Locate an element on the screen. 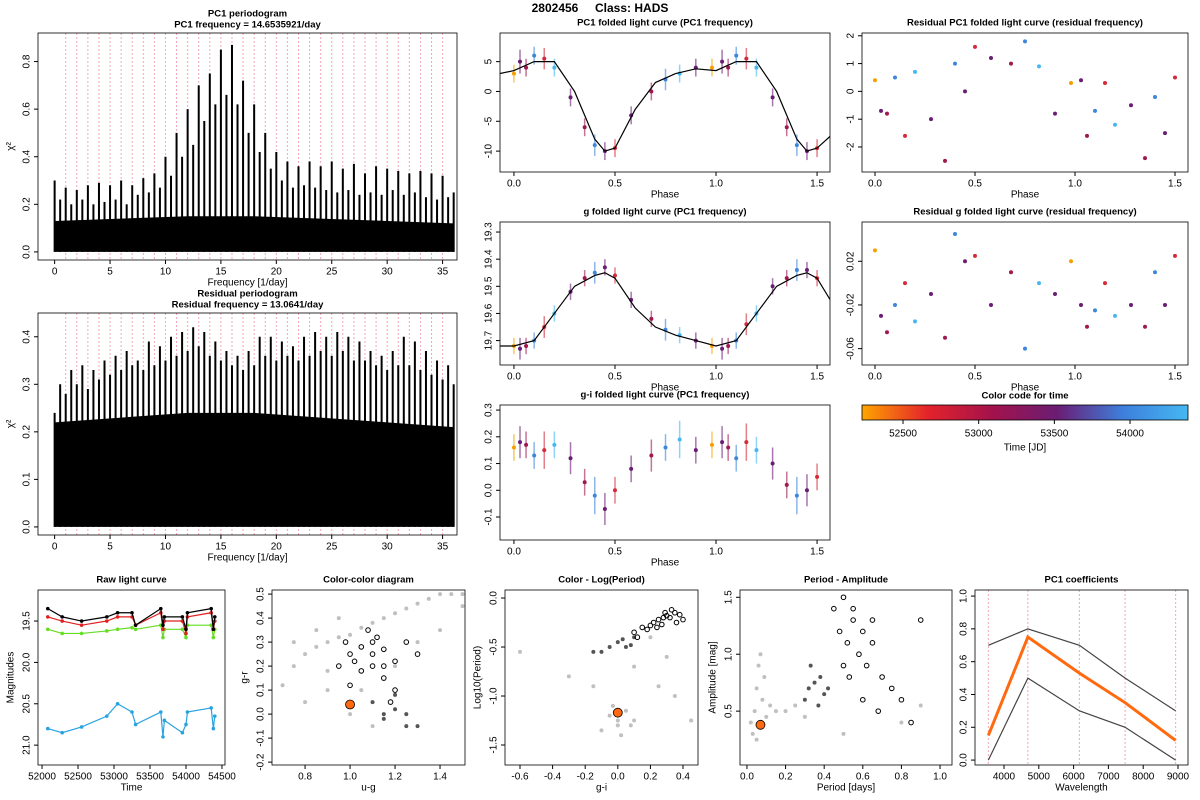 The width and height of the screenshot is (1200, 800). y-tick-label: 19.4 is located at coordinates (489, 259).